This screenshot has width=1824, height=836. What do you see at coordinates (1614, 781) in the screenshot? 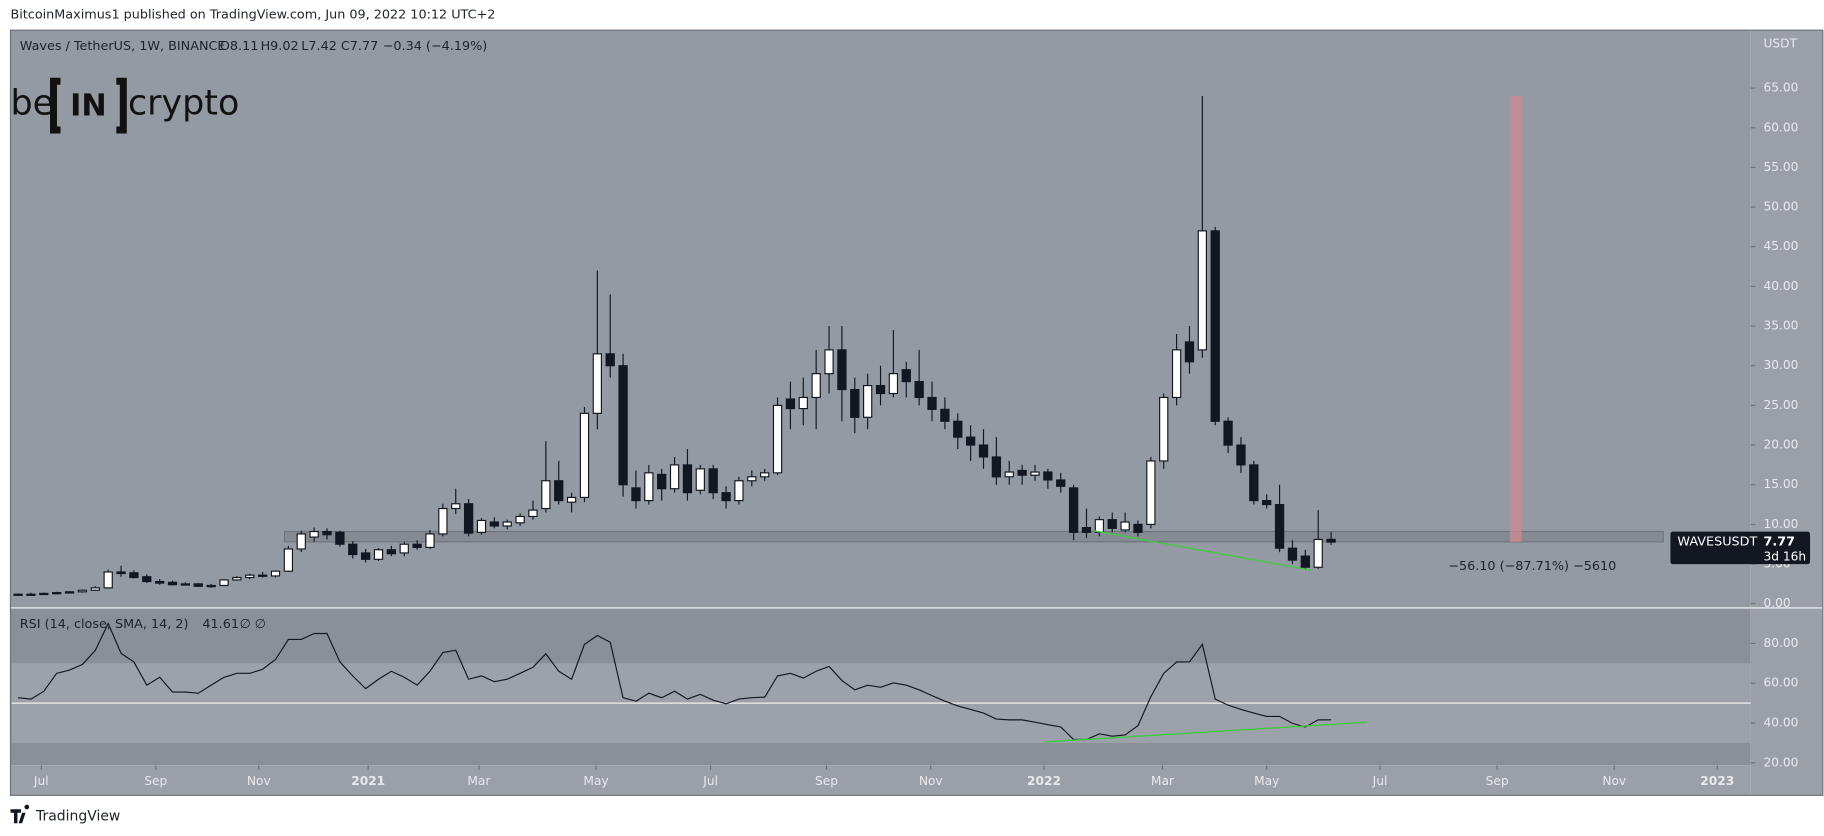
I see `x-tick-label: Nov` at bounding box center [1614, 781].